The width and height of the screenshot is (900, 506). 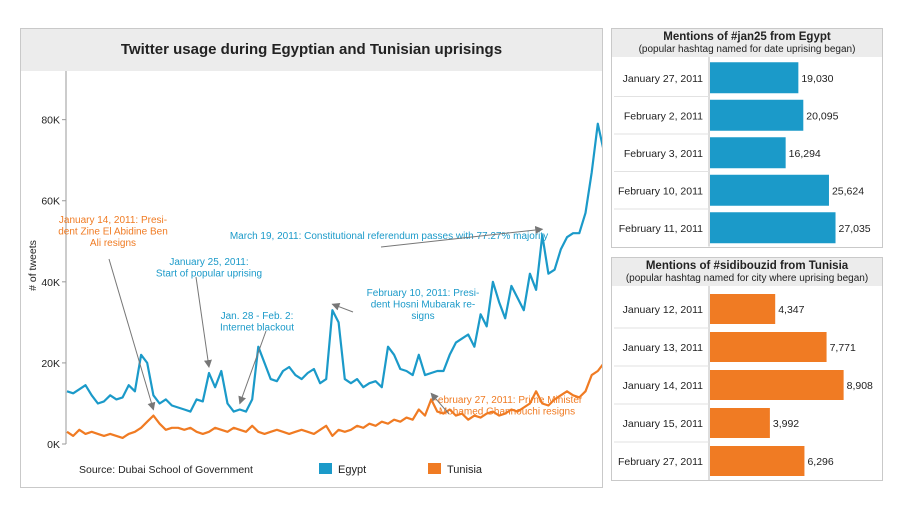 What do you see at coordinates (663, 79) in the screenshot?
I see `category-label: January 27, 2011` at bounding box center [663, 79].